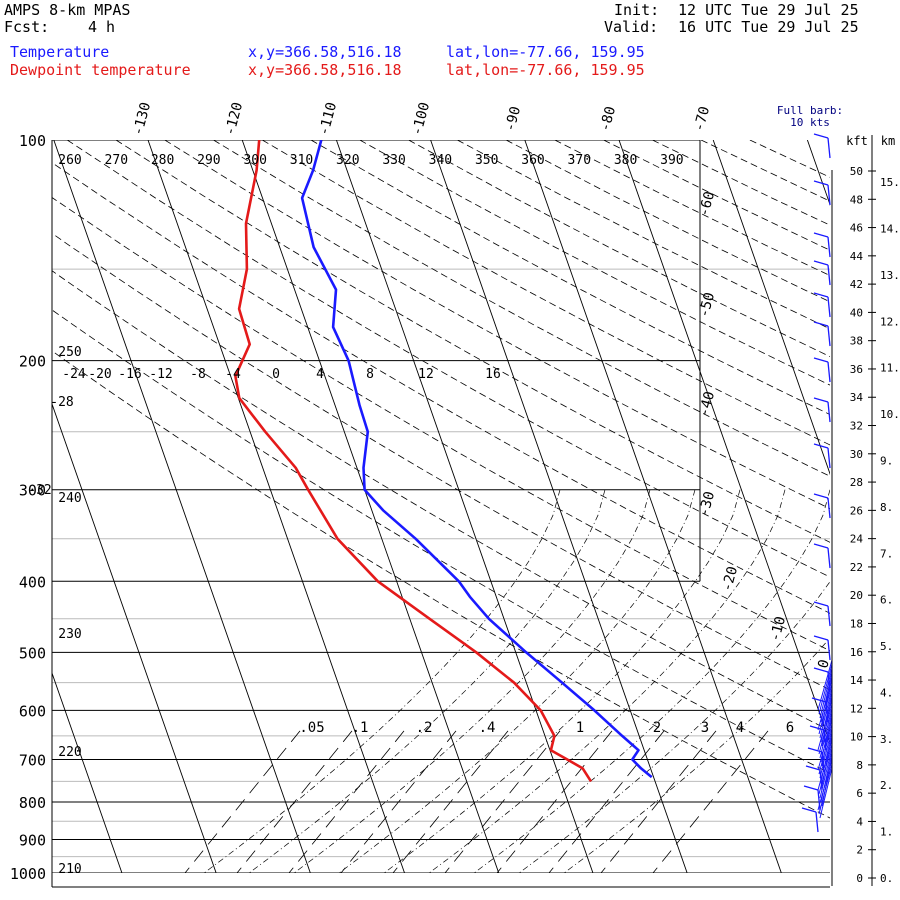 This screenshot has width=900, height=900. I want to click on theta-tick-label: 340, so click(440, 160).